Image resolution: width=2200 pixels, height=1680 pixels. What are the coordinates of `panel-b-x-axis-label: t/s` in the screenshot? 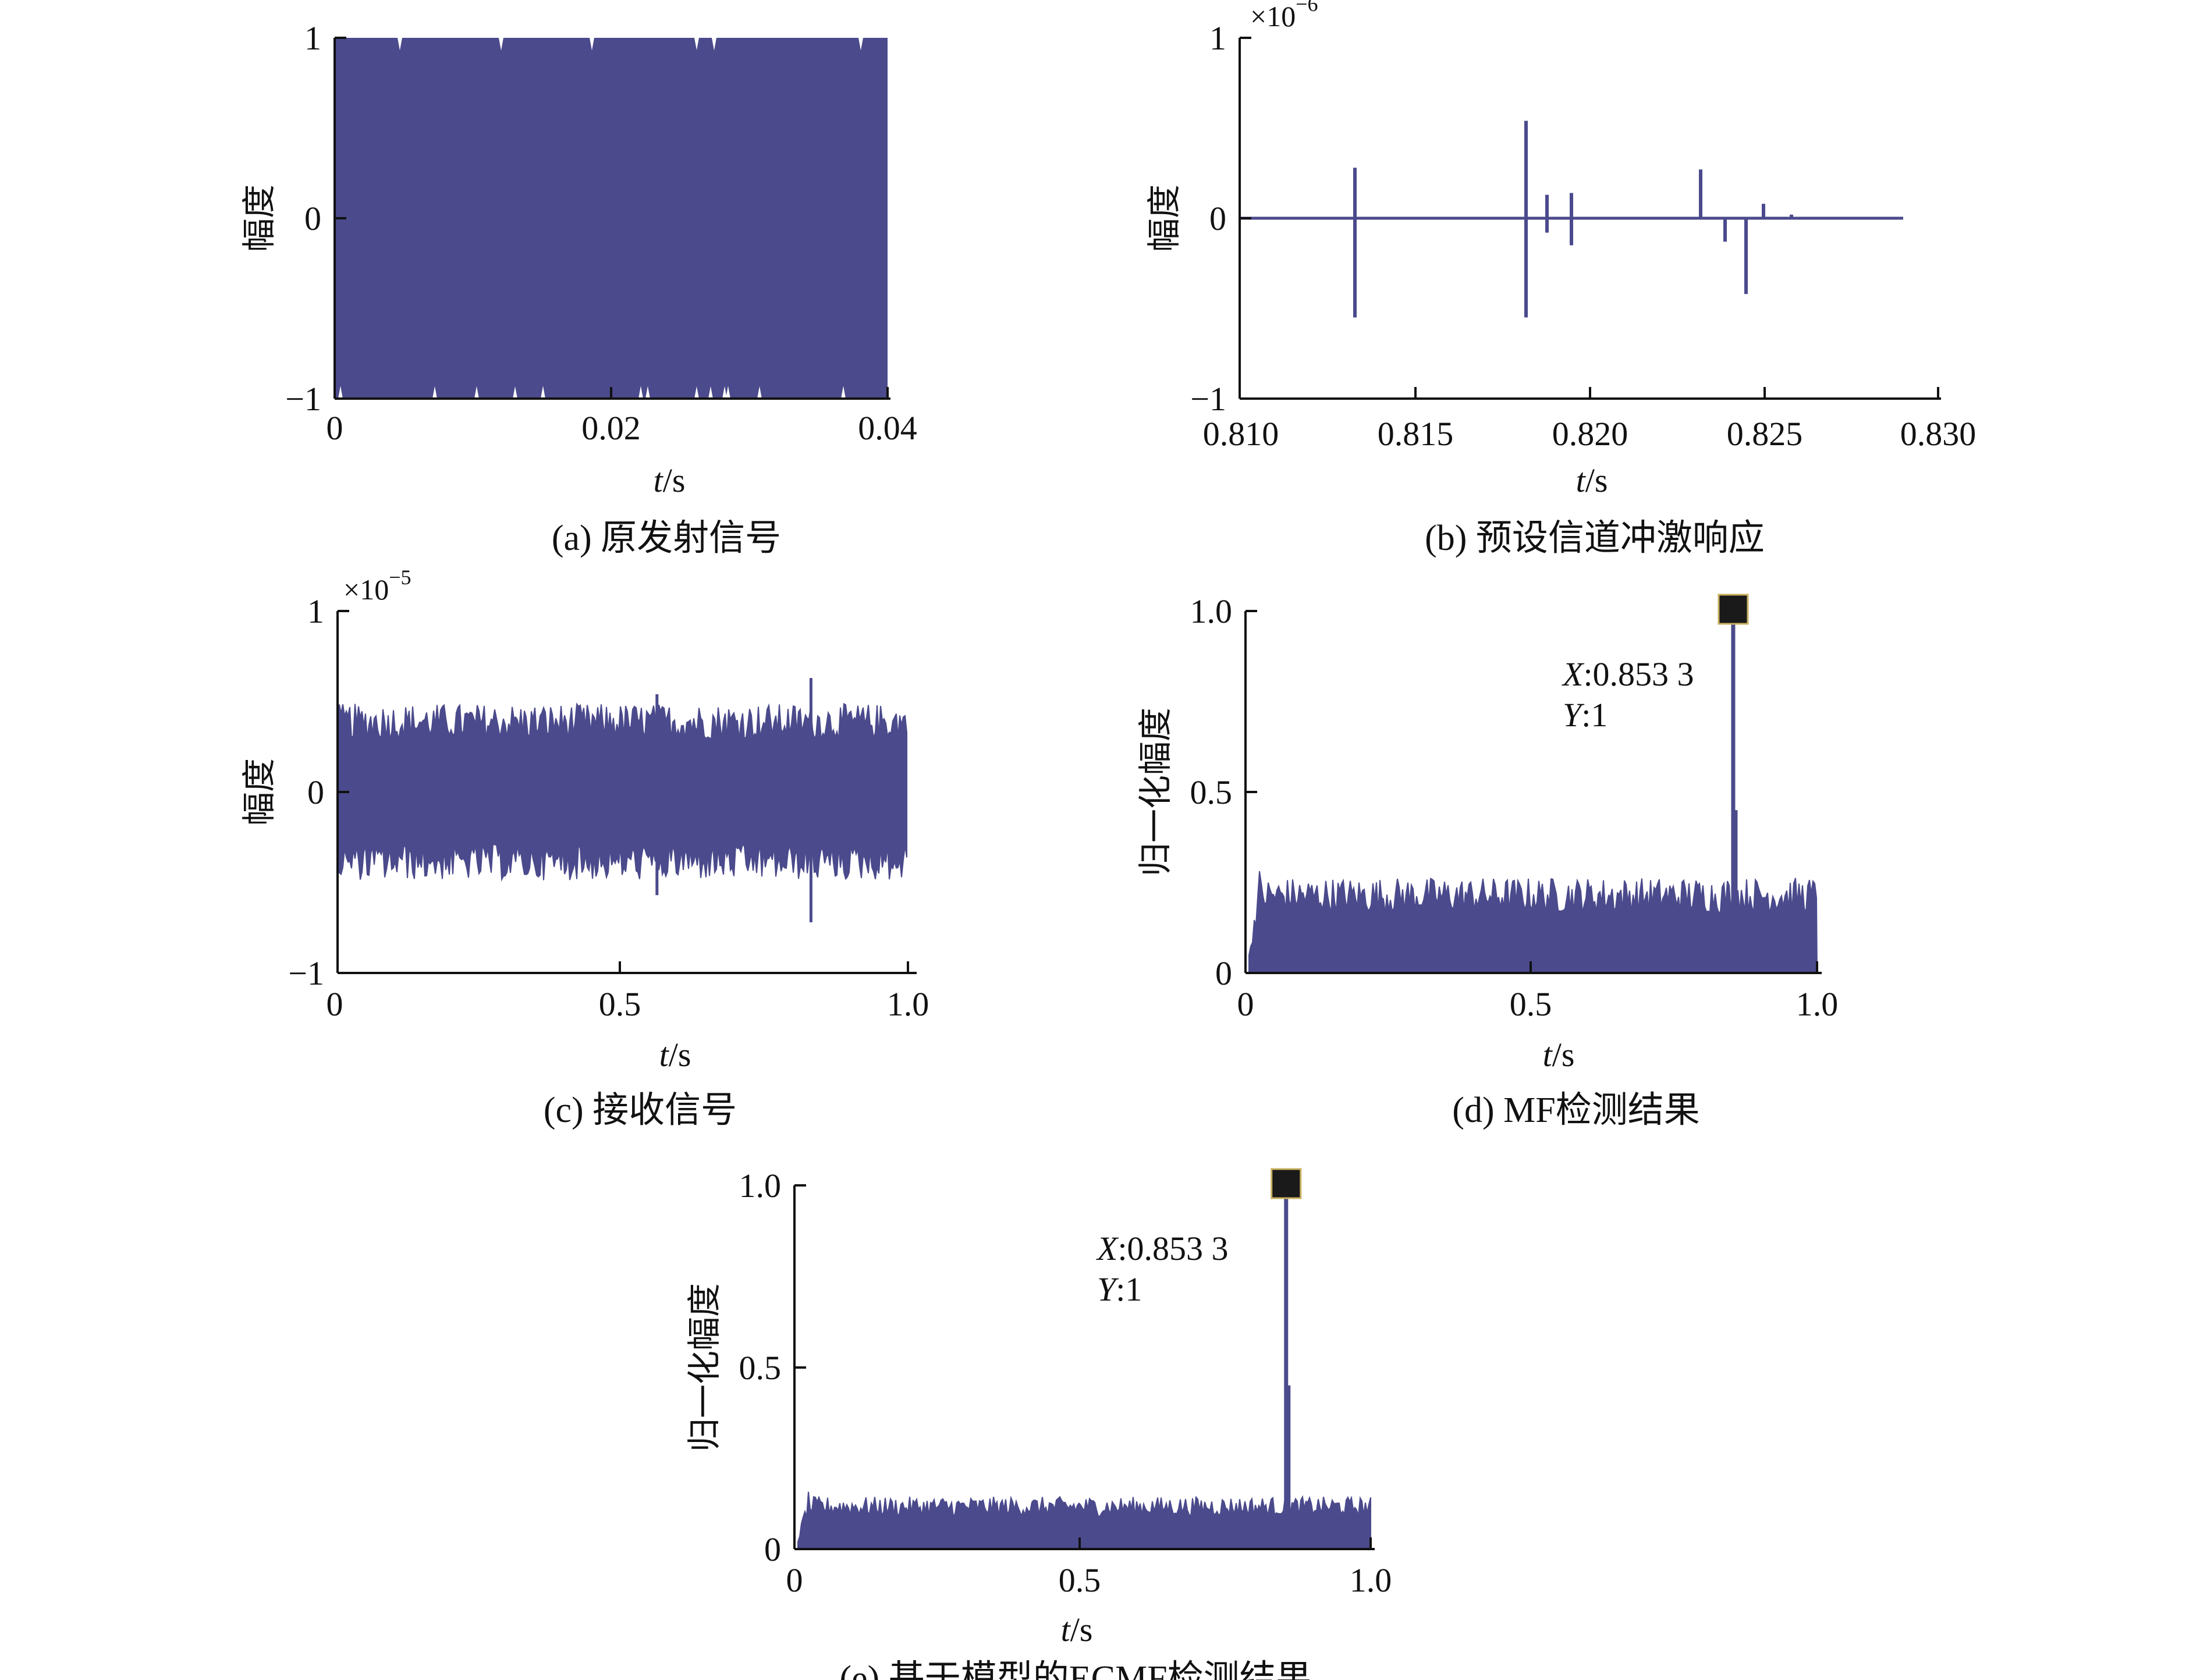 It's located at (1592, 480).